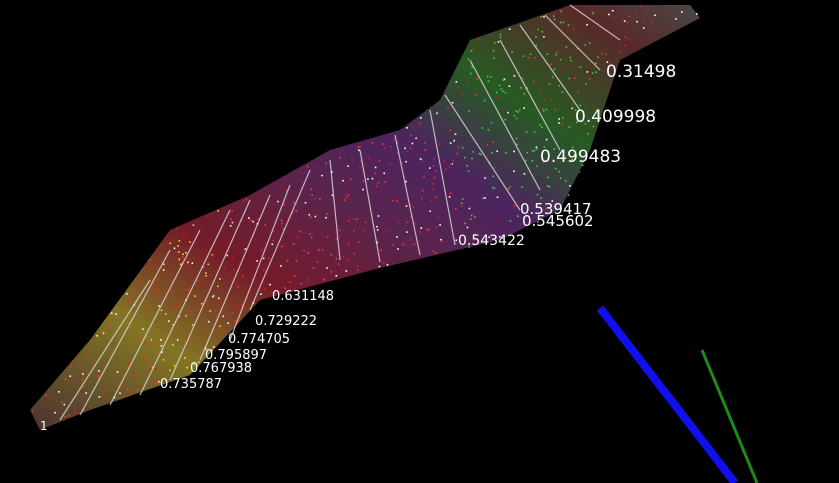  What do you see at coordinates (729, 416) in the screenshot?
I see `axis-y` at bounding box center [729, 416].